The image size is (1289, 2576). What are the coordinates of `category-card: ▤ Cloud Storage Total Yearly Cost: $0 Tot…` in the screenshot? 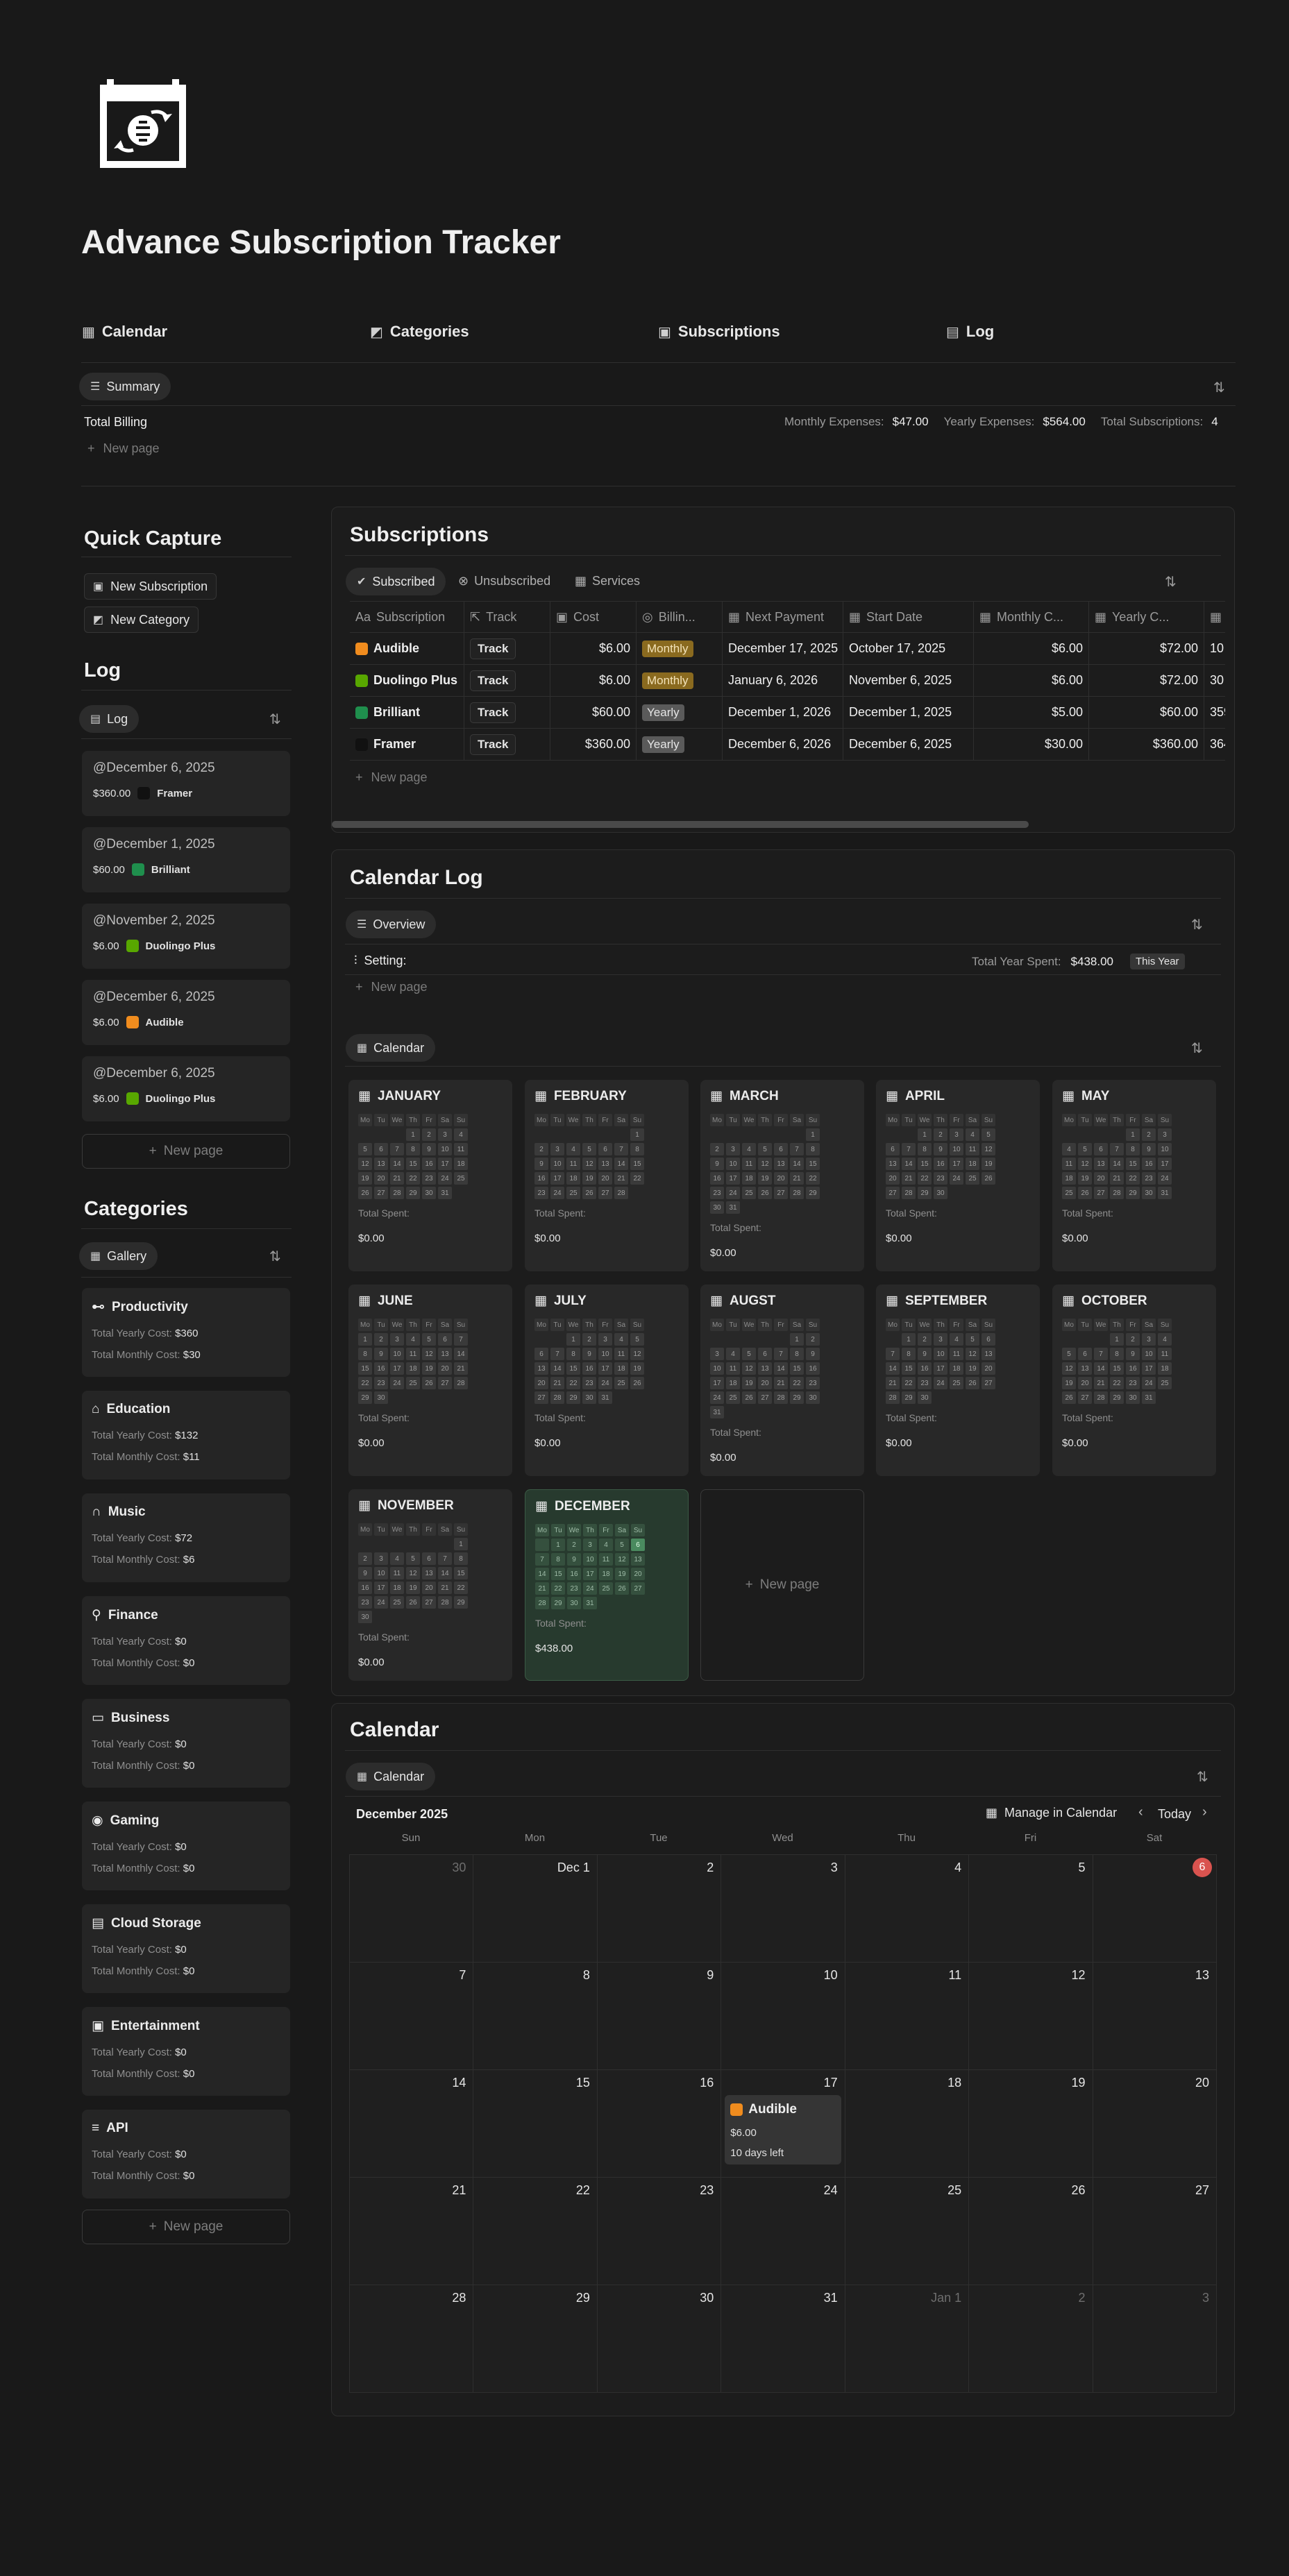 It's located at (186, 1949).